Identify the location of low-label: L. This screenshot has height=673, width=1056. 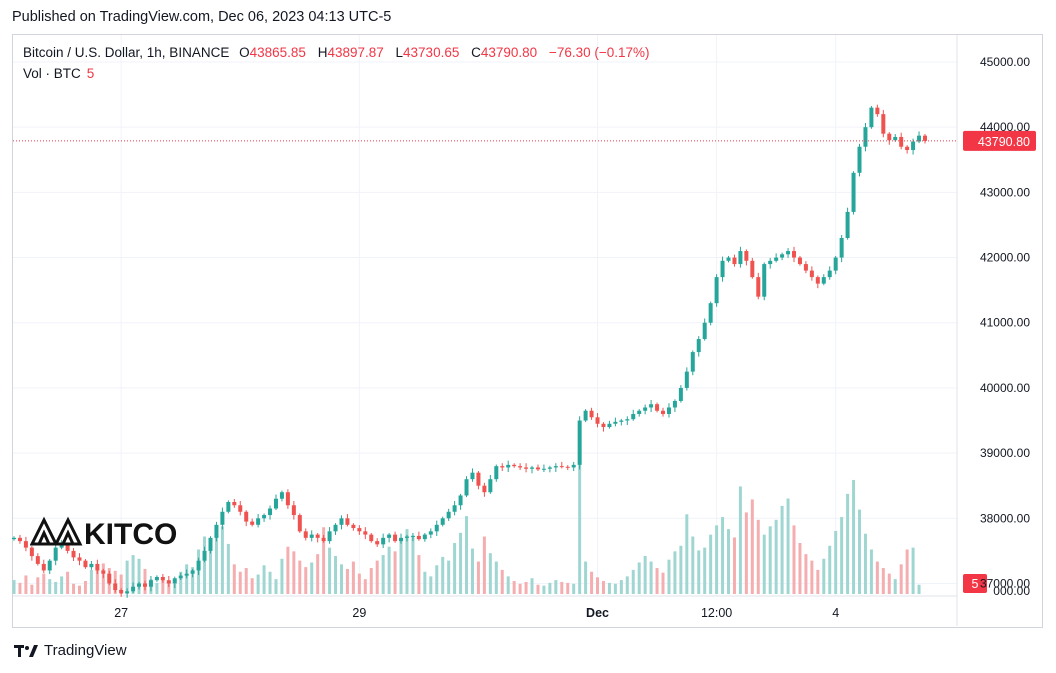
(399, 52).